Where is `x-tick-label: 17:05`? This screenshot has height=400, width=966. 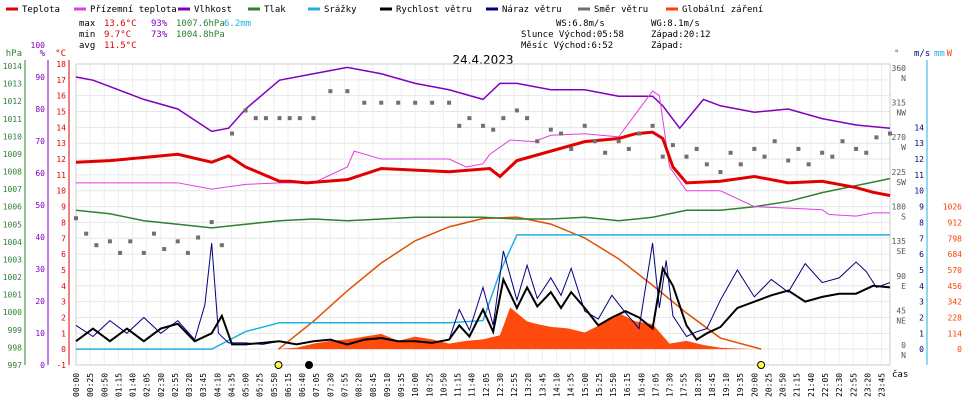
x-tick-label: 17:05 is located at coordinates (655, 385).